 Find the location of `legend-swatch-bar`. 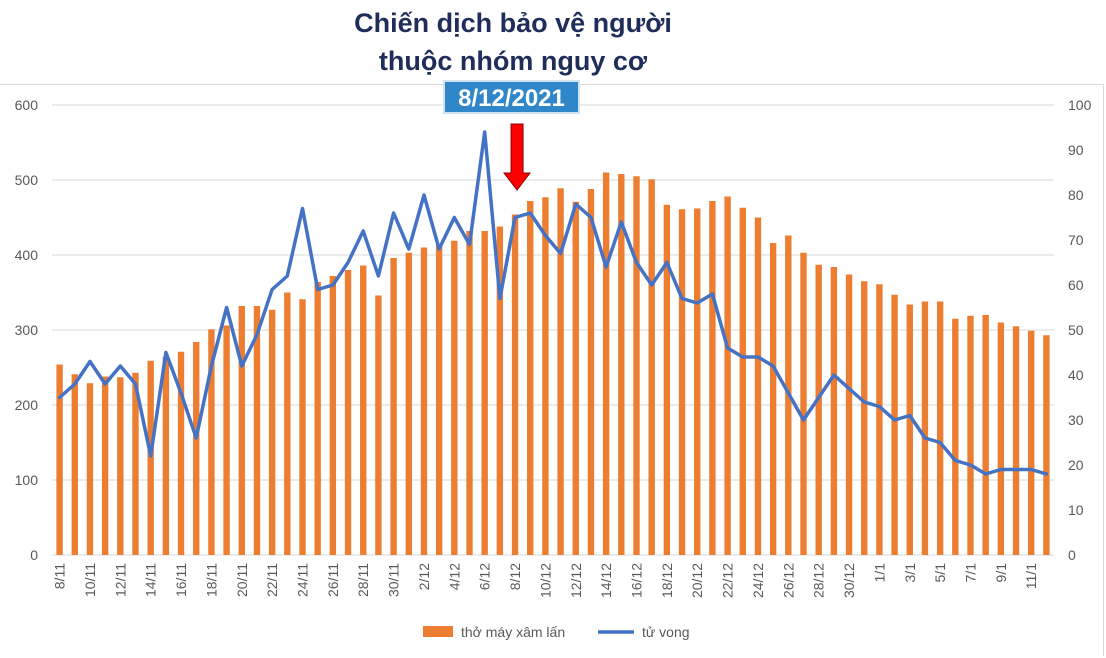

legend-swatch-bar is located at coordinates (438, 631).